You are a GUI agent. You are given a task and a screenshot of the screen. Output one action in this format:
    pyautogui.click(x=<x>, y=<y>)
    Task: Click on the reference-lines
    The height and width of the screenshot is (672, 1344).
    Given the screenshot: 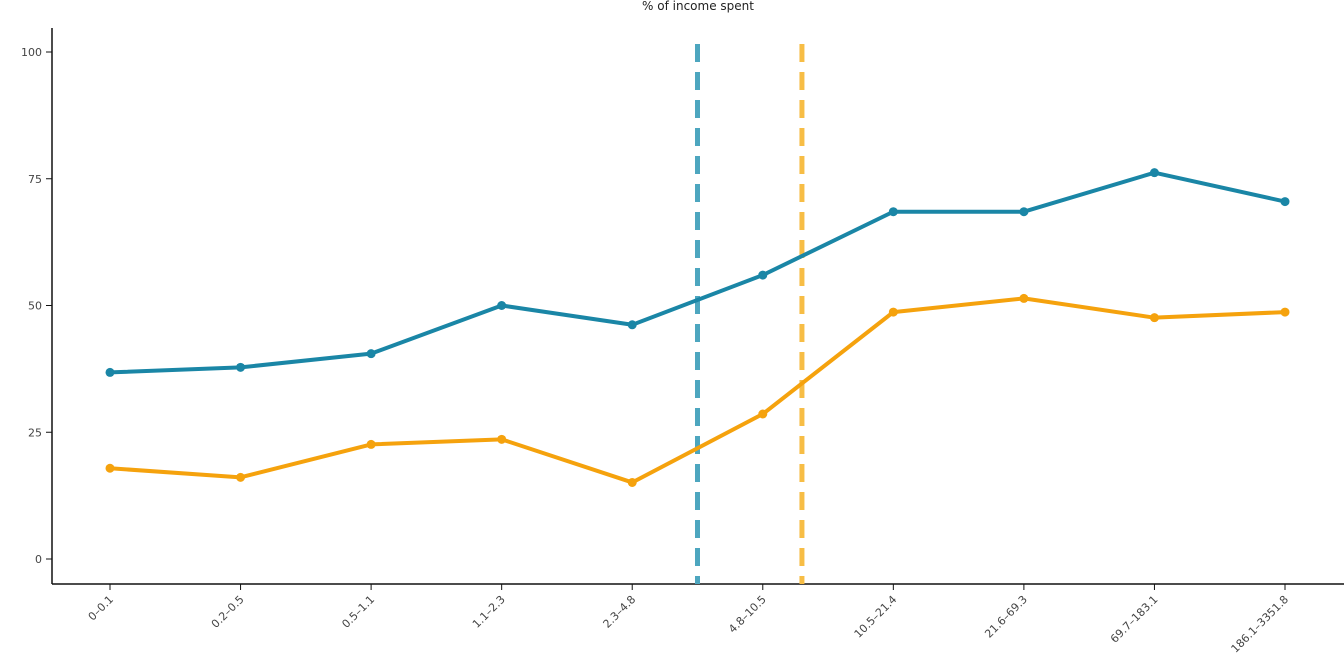 What is the action you would take?
    pyautogui.click(x=750, y=314)
    